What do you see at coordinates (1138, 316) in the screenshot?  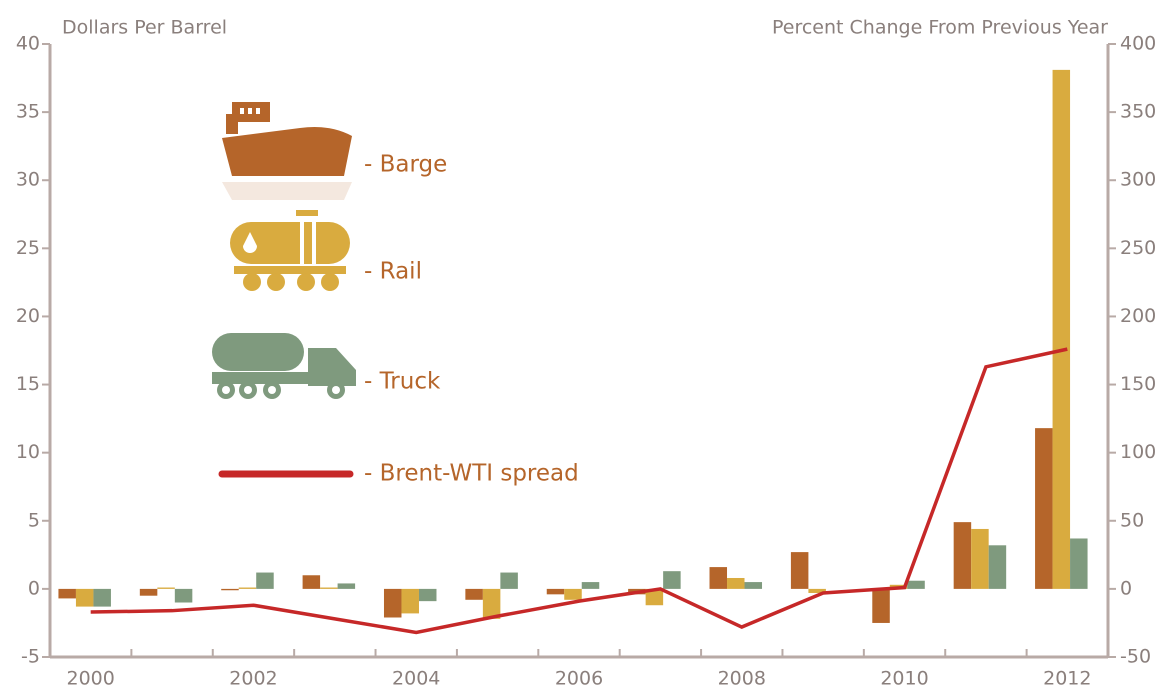 I see `y2-tick-label: 200` at bounding box center [1138, 316].